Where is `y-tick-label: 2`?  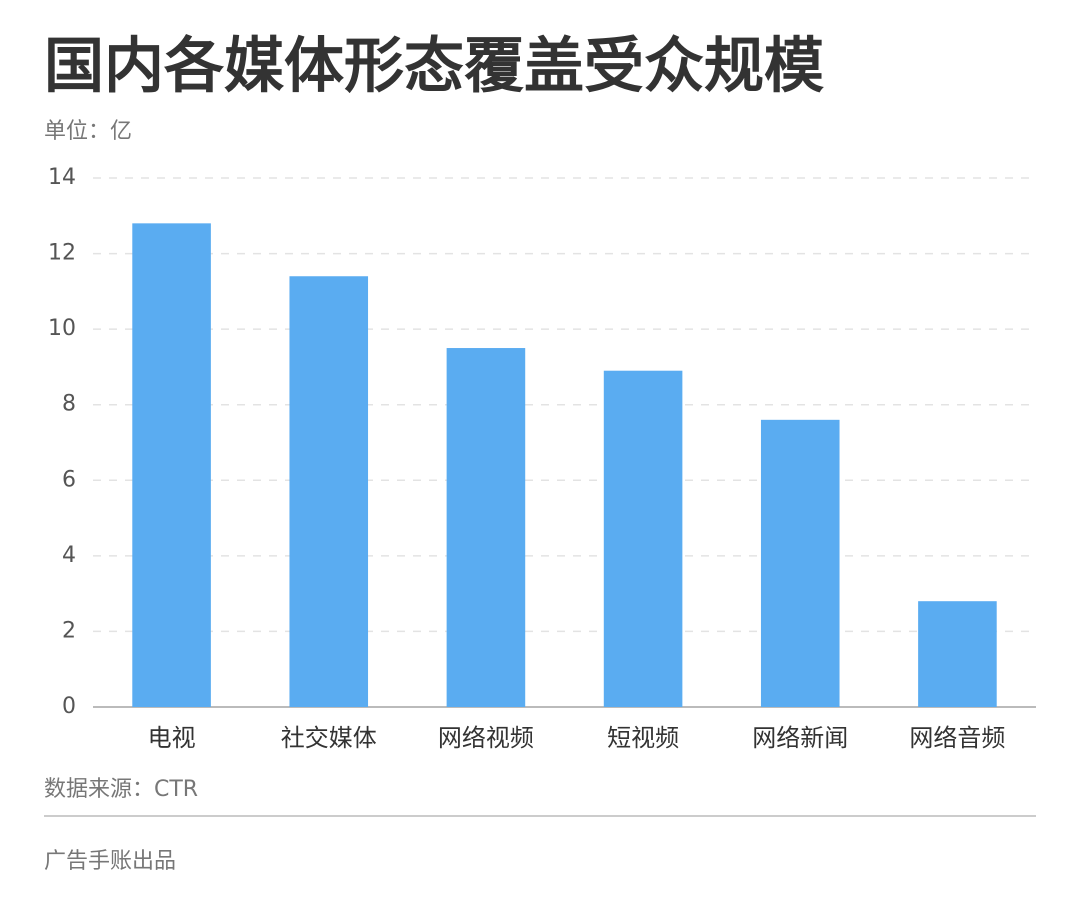 y-tick-label: 2 is located at coordinates (69, 630).